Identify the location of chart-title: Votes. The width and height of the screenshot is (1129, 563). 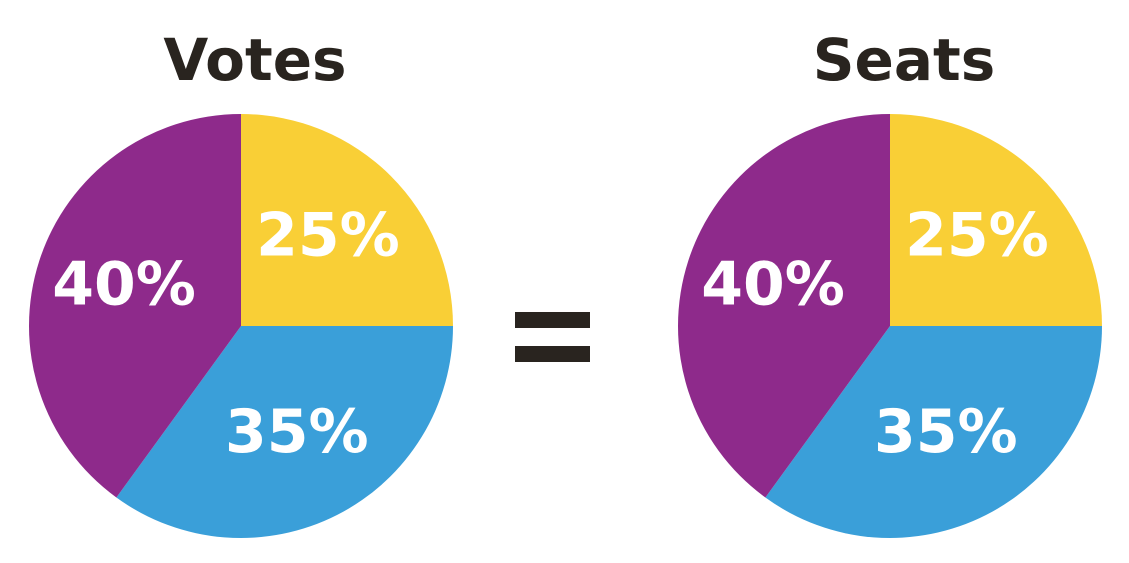
(254, 60).